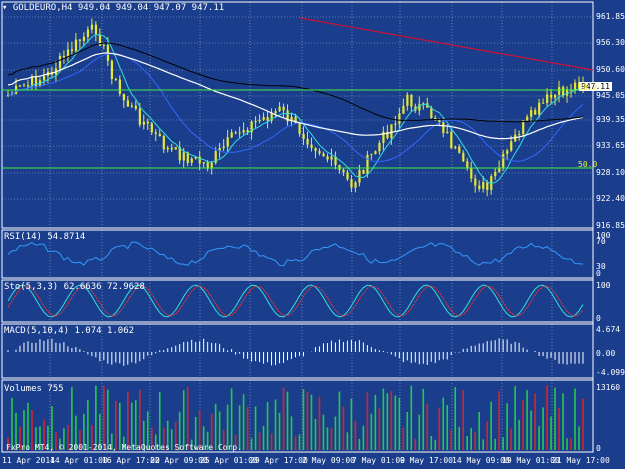 The width and height of the screenshot is (625, 469). Describe the element at coordinates (151, 8) in the screenshot. I see `ohlc-values: 949.04 949.04 947.07 947.11` at that location.